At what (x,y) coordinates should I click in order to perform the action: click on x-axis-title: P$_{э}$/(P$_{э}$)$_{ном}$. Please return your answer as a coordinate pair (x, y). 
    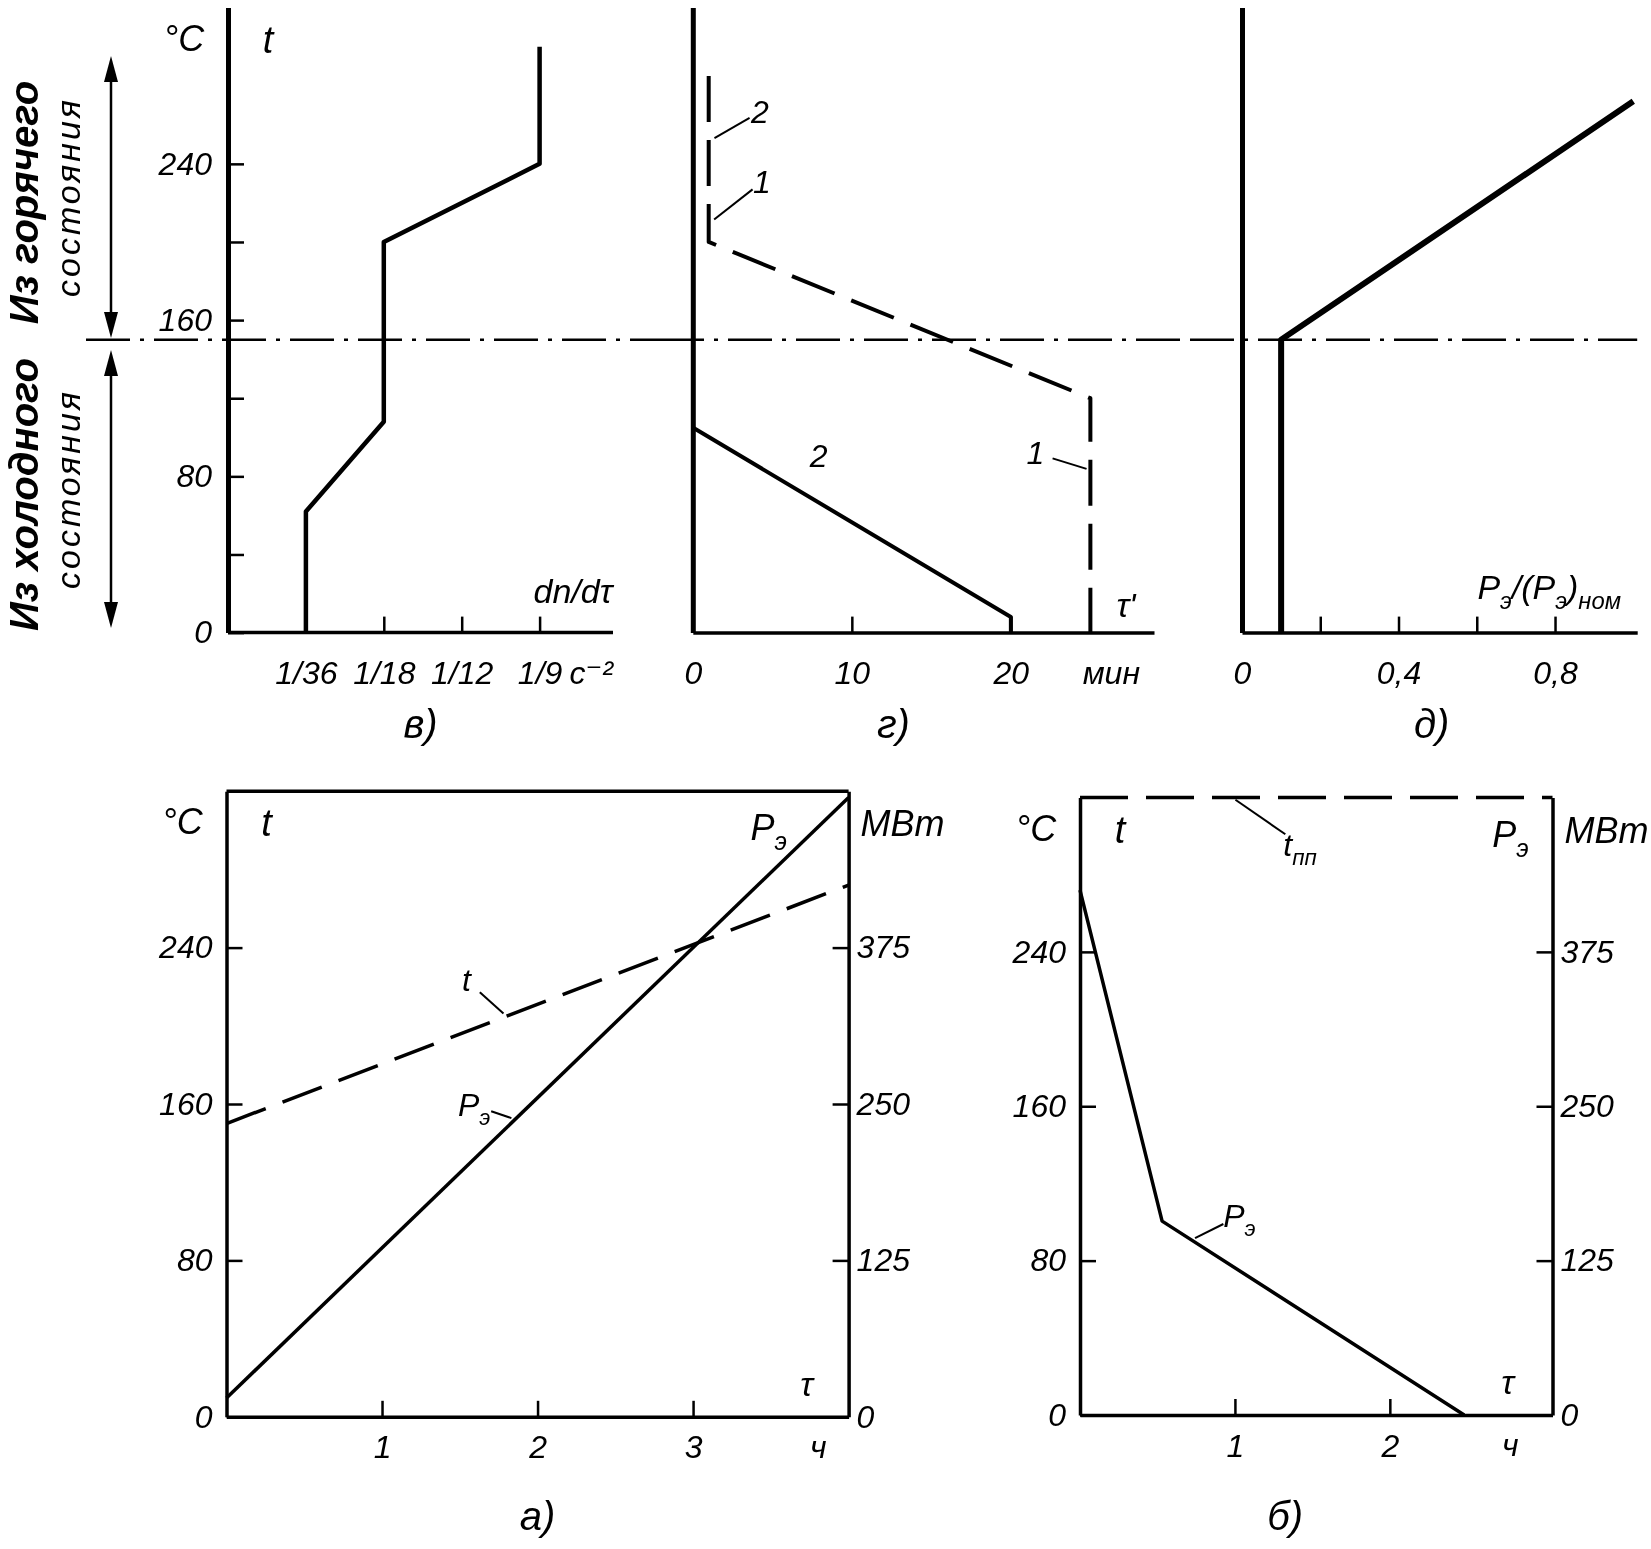
    Looking at the image, I should click on (1549, 590).